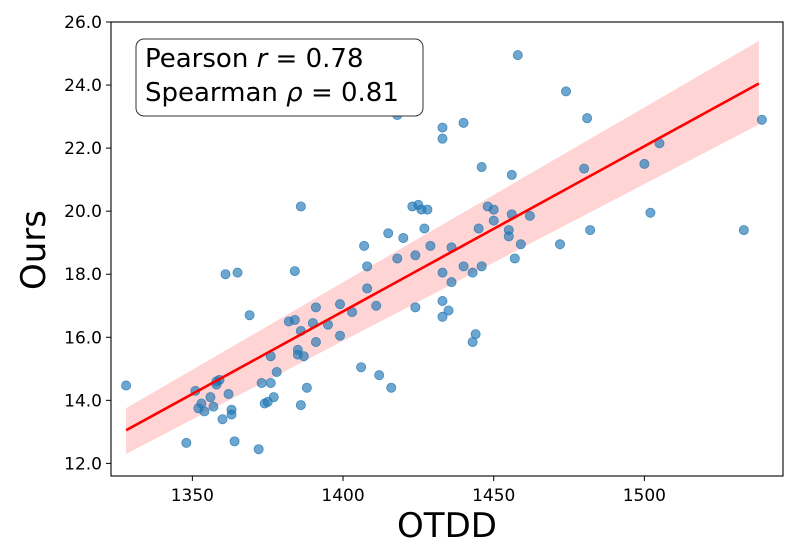  What do you see at coordinates (87, 243) in the screenshot?
I see `y-axis-ticks: 12.0 14.0 16.0 18.0 20.0 22.0 24.0 26.0` at bounding box center [87, 243].